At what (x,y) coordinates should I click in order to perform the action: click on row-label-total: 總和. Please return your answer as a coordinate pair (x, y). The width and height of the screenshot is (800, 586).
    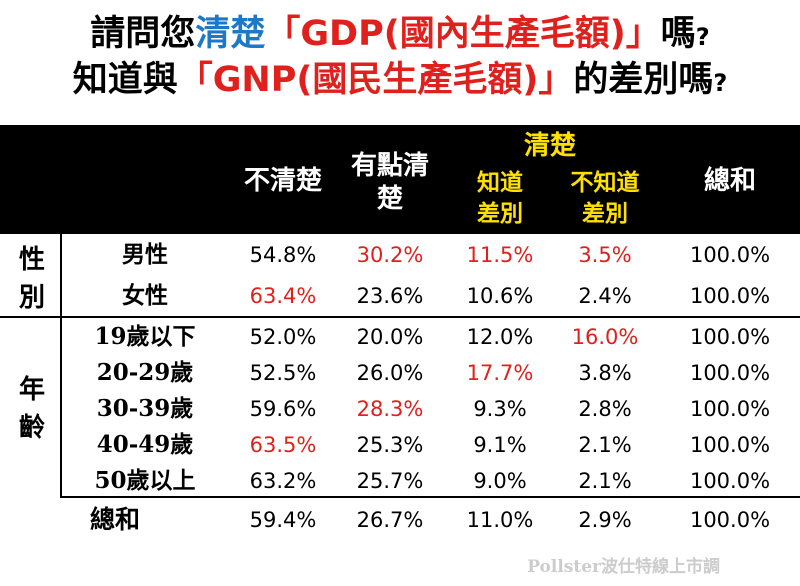
    Looking at the image, I should click on (114, 519).